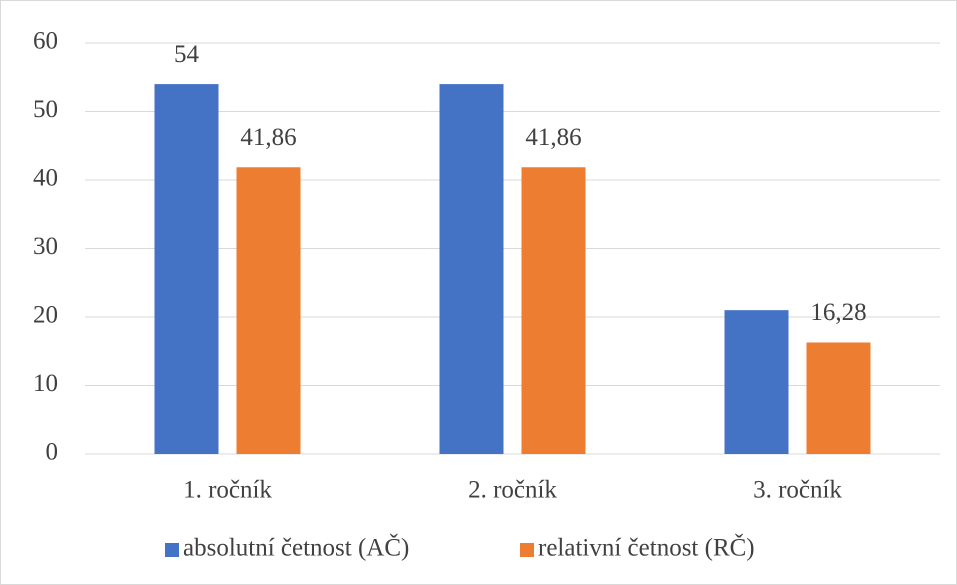 The width and height of the screenshot is (957, 585). Describe the element at coordinates (45, 41) in the screenshot. I see `y-tick-label: 60` at that location.